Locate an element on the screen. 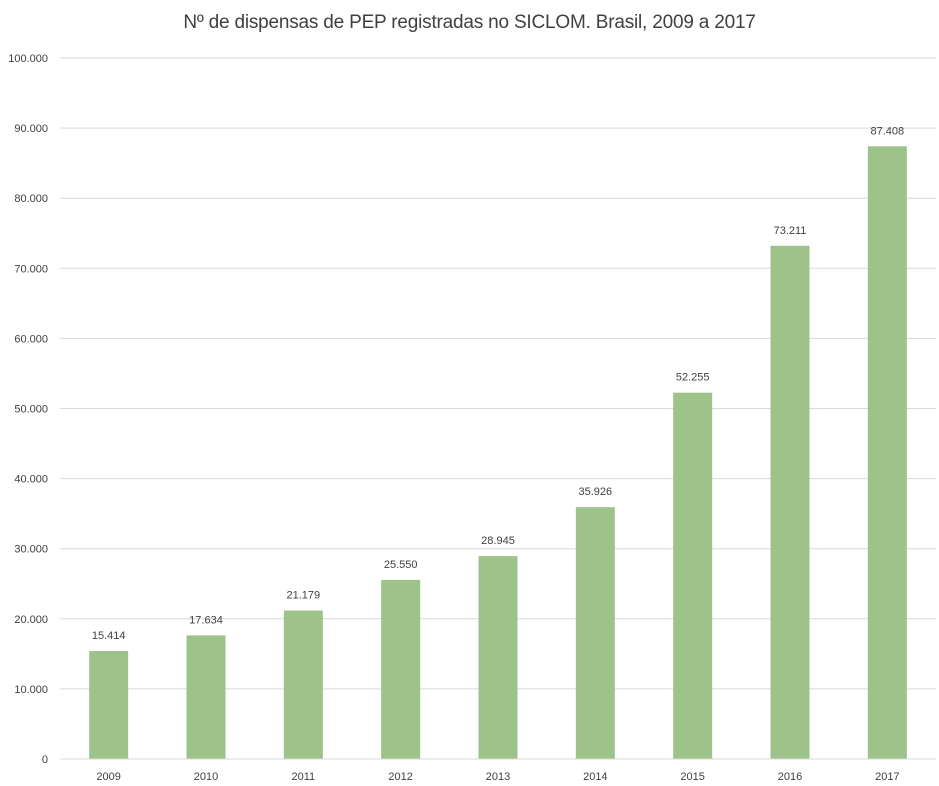  y-tick-label: 20.000 is located at coordinates (31, 620).